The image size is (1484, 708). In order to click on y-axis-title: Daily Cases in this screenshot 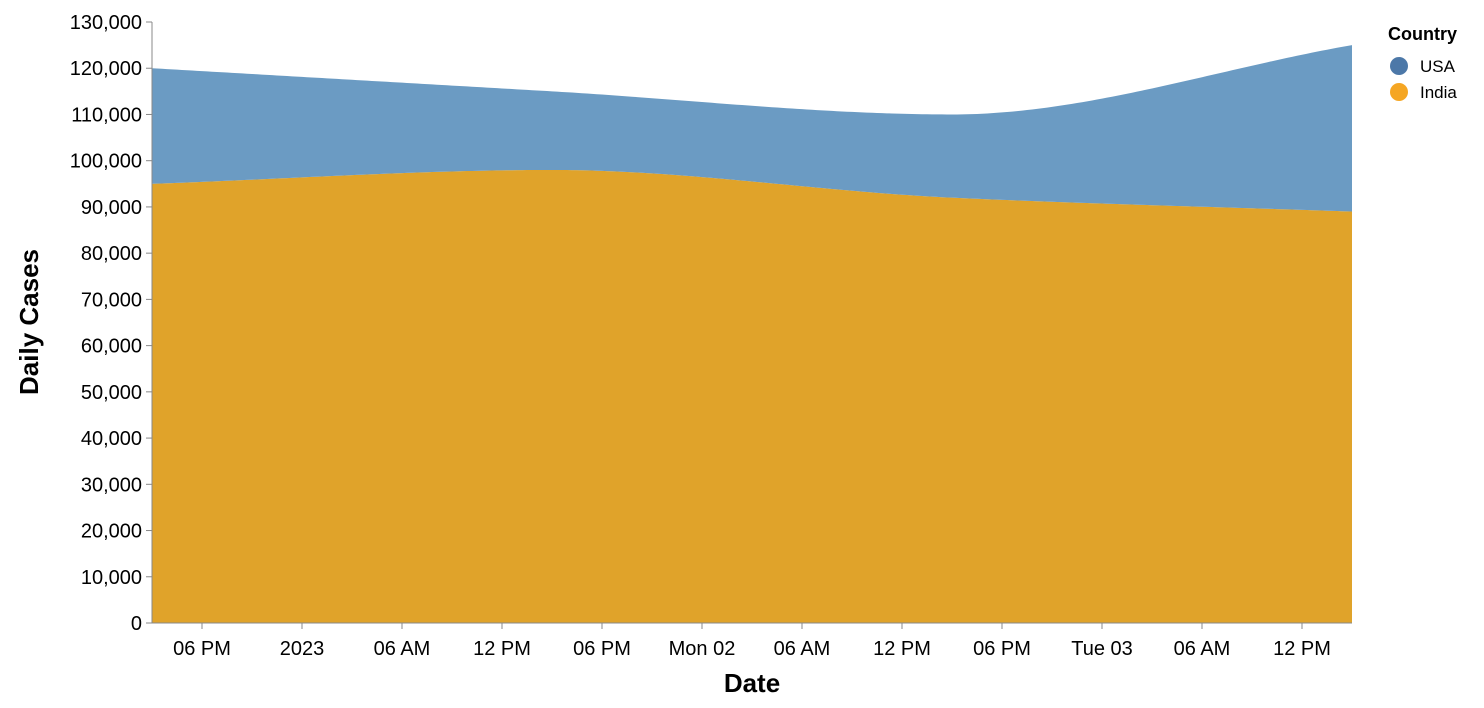, I will do `click(29, 322)`.